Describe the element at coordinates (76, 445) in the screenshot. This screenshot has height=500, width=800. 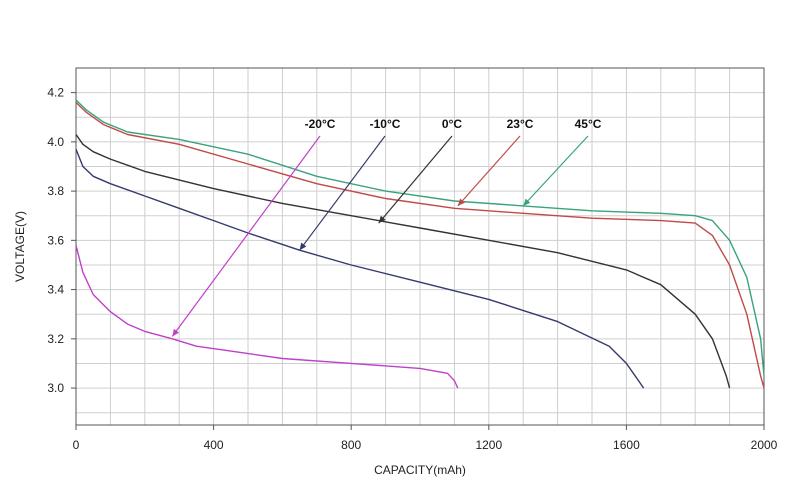
I see `x-tick-label: 0` at that location.